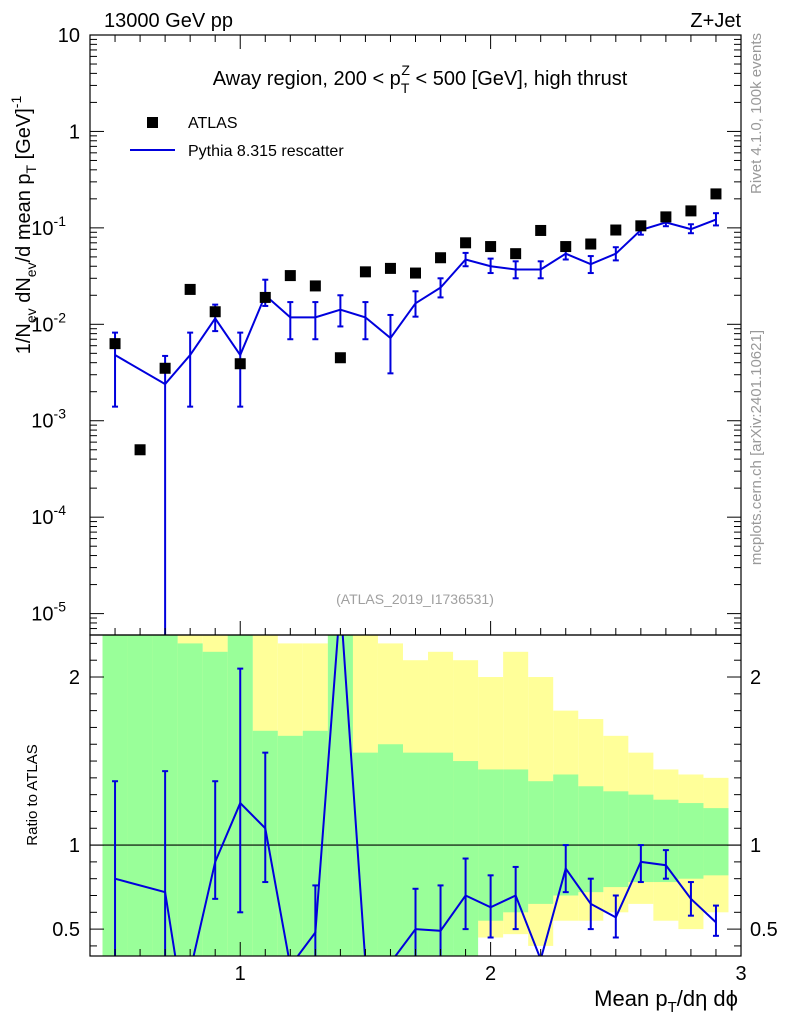 The width and height of the screenshot is (786, 1024). I want to click on y-tick-label: 10⁻¹, so click(48, 226).